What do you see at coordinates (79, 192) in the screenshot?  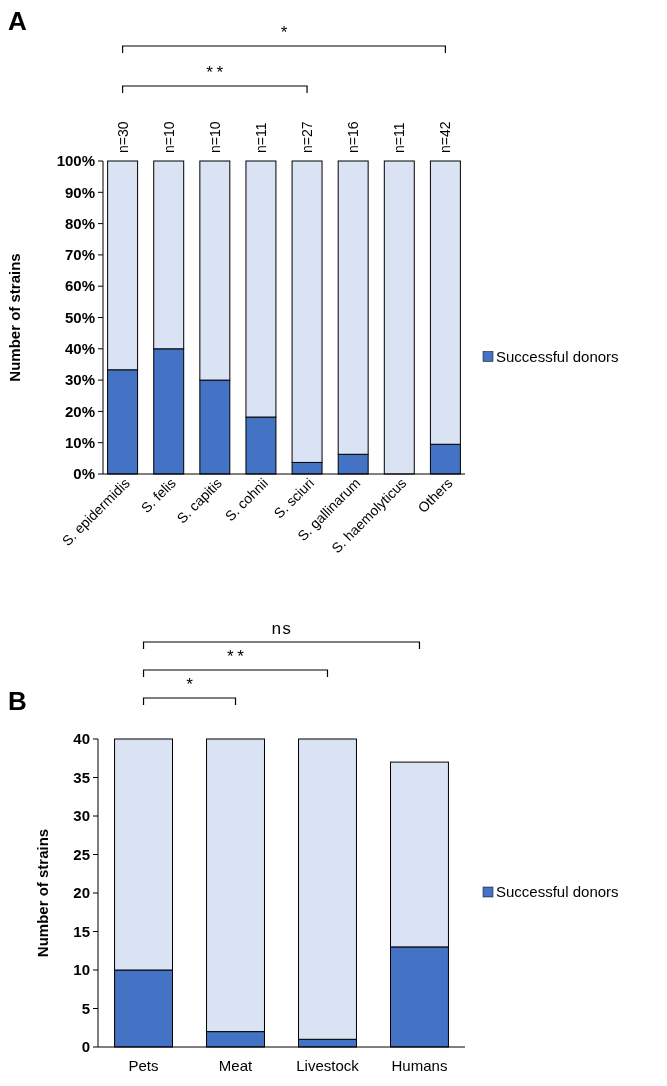 I see `y-tick-label: 90%` at bounding box center [79, 192].